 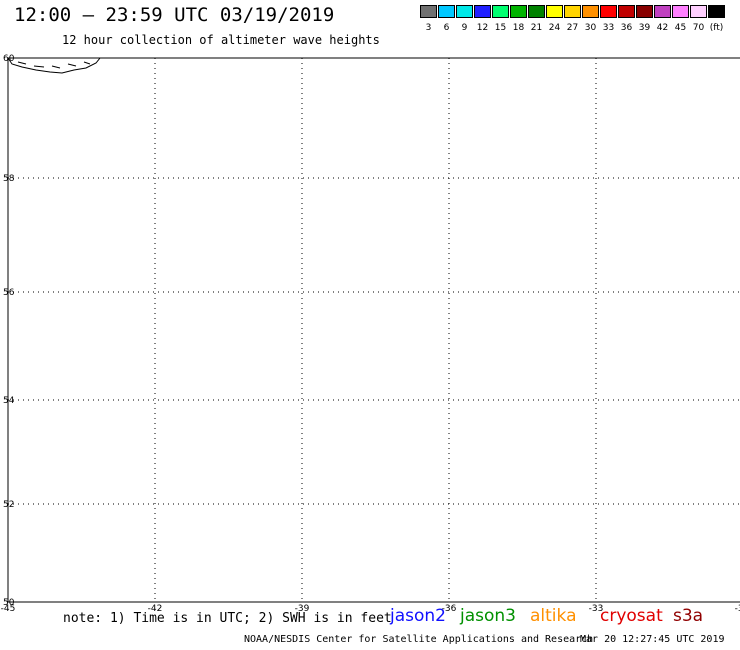 I want to click on legend-level-label: 30, so click(x=590, y=28).